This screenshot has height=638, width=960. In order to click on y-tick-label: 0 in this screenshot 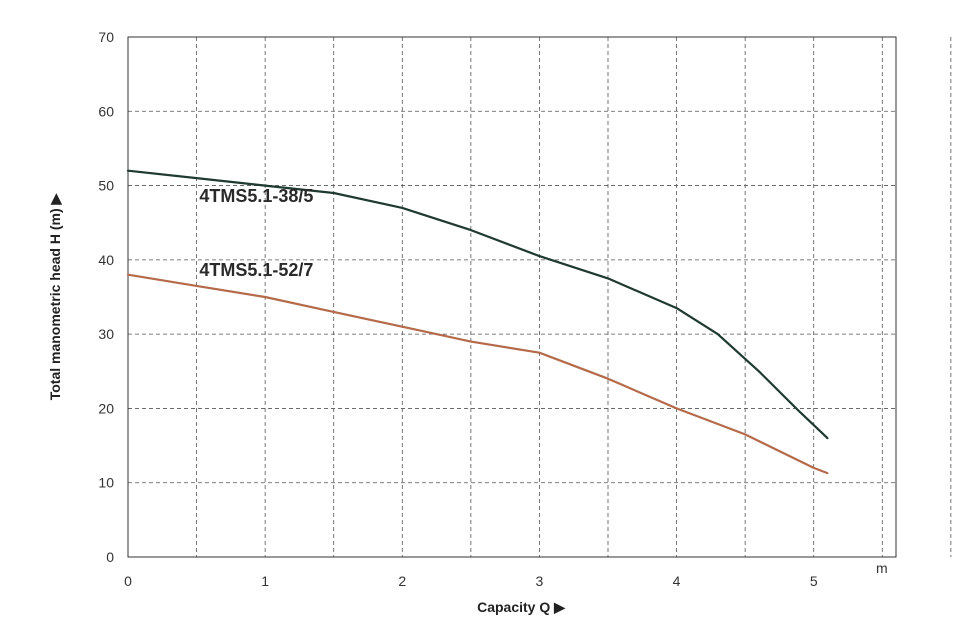, I will do `click(110, 557)`.